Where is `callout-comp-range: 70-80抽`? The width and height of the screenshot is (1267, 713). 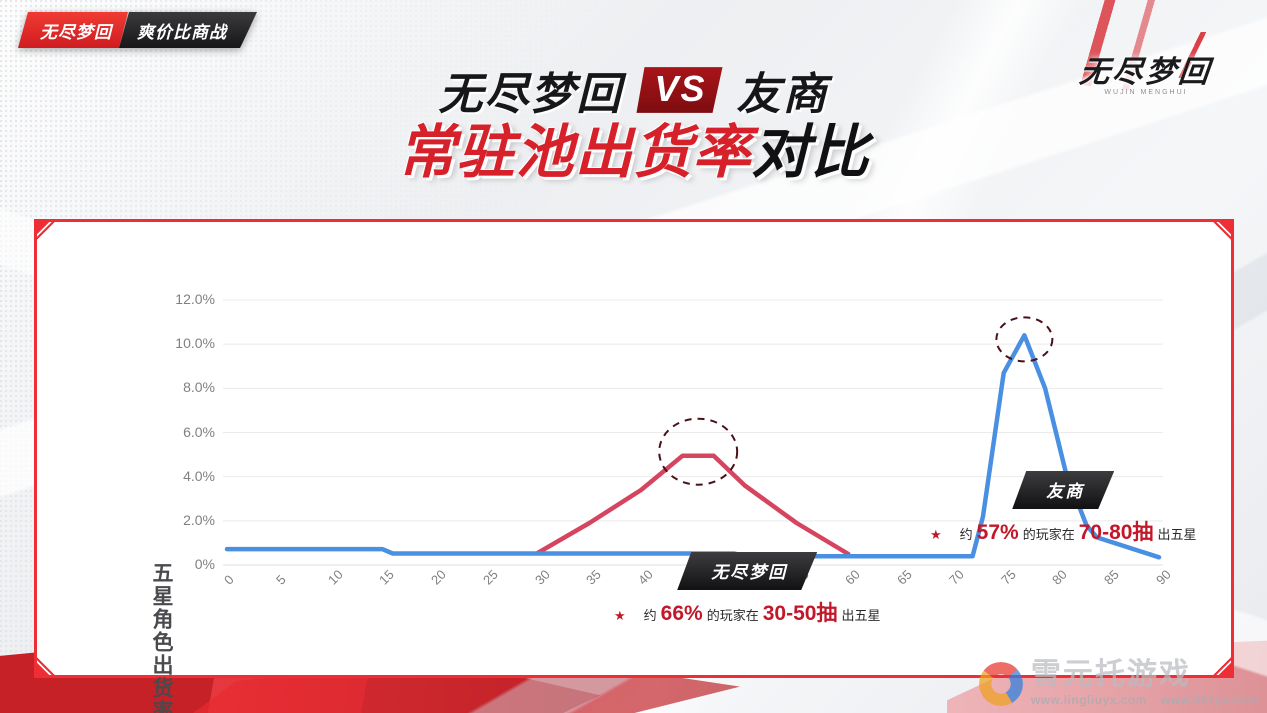
callout-comp-range: 70-80抽 is located at coordinates (1116, 532).